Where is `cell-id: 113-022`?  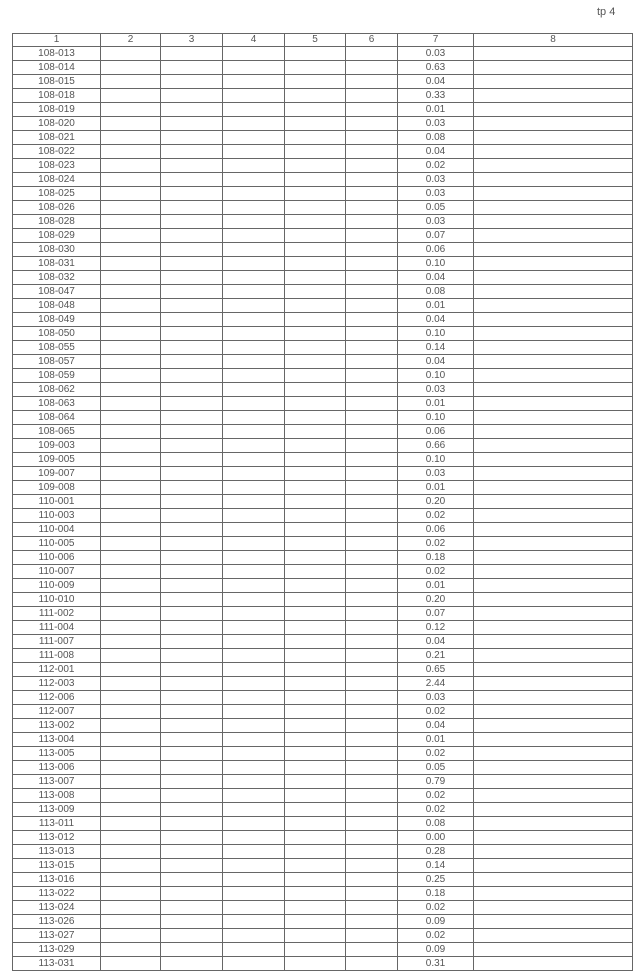
cell-id: 113-022 is located at coordinates (56, 893).